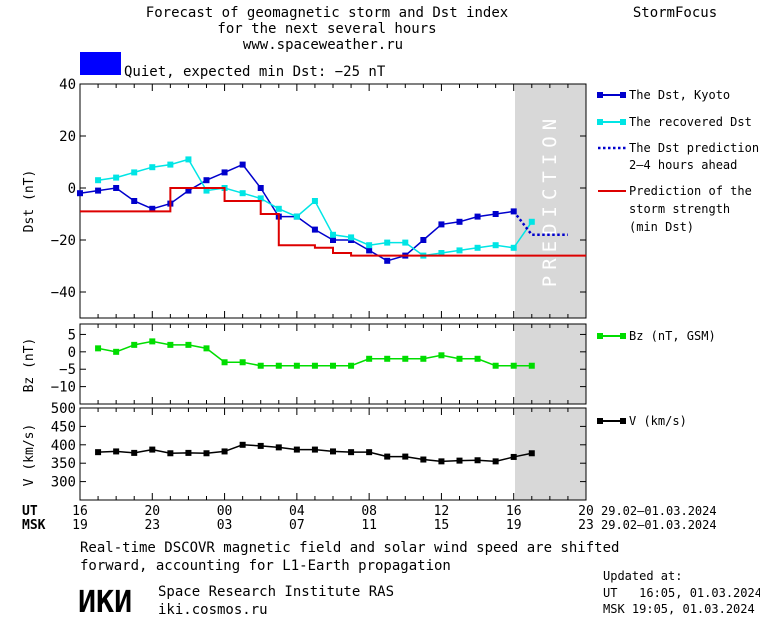  What do you see at coordinates (369, 525) in the screenshot?
I see `msk-tick-label: 11` at bounding box center [369, 525].